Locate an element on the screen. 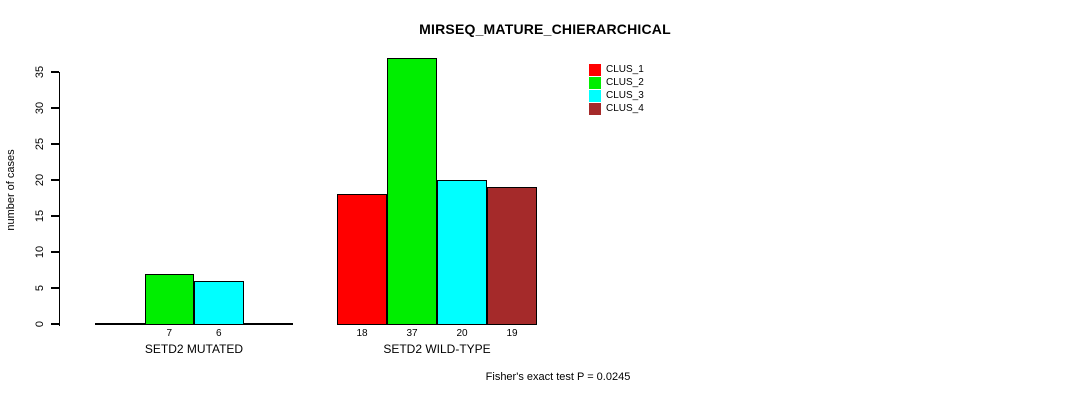 This screenshot has height=400, width=1090. legend-label: CLUS_1 is located at coordinates (625, 69).